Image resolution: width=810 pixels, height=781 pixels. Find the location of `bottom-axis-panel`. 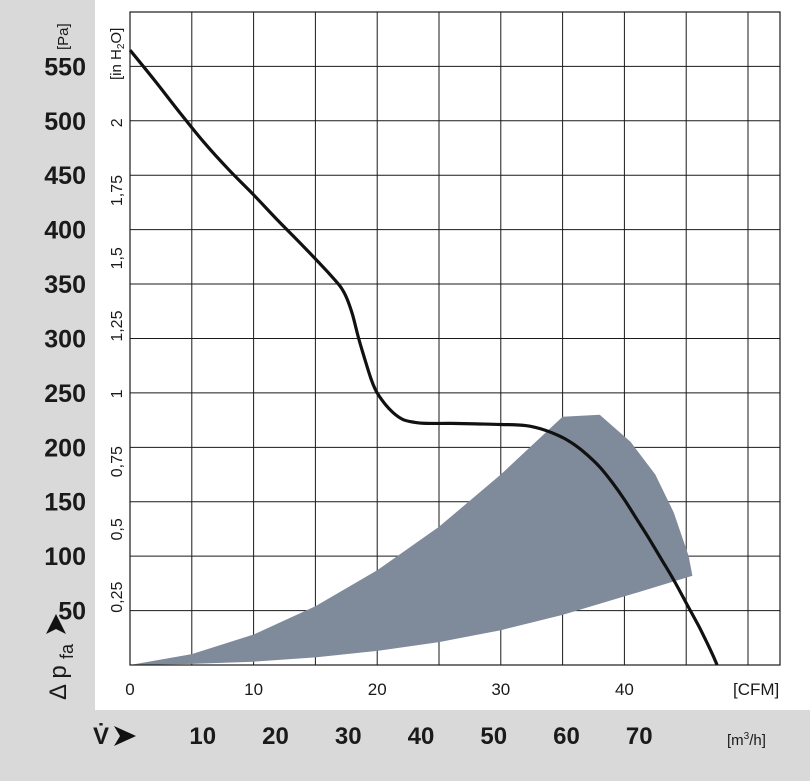

bottom-axis-panel is located at coordinates (405, 745).